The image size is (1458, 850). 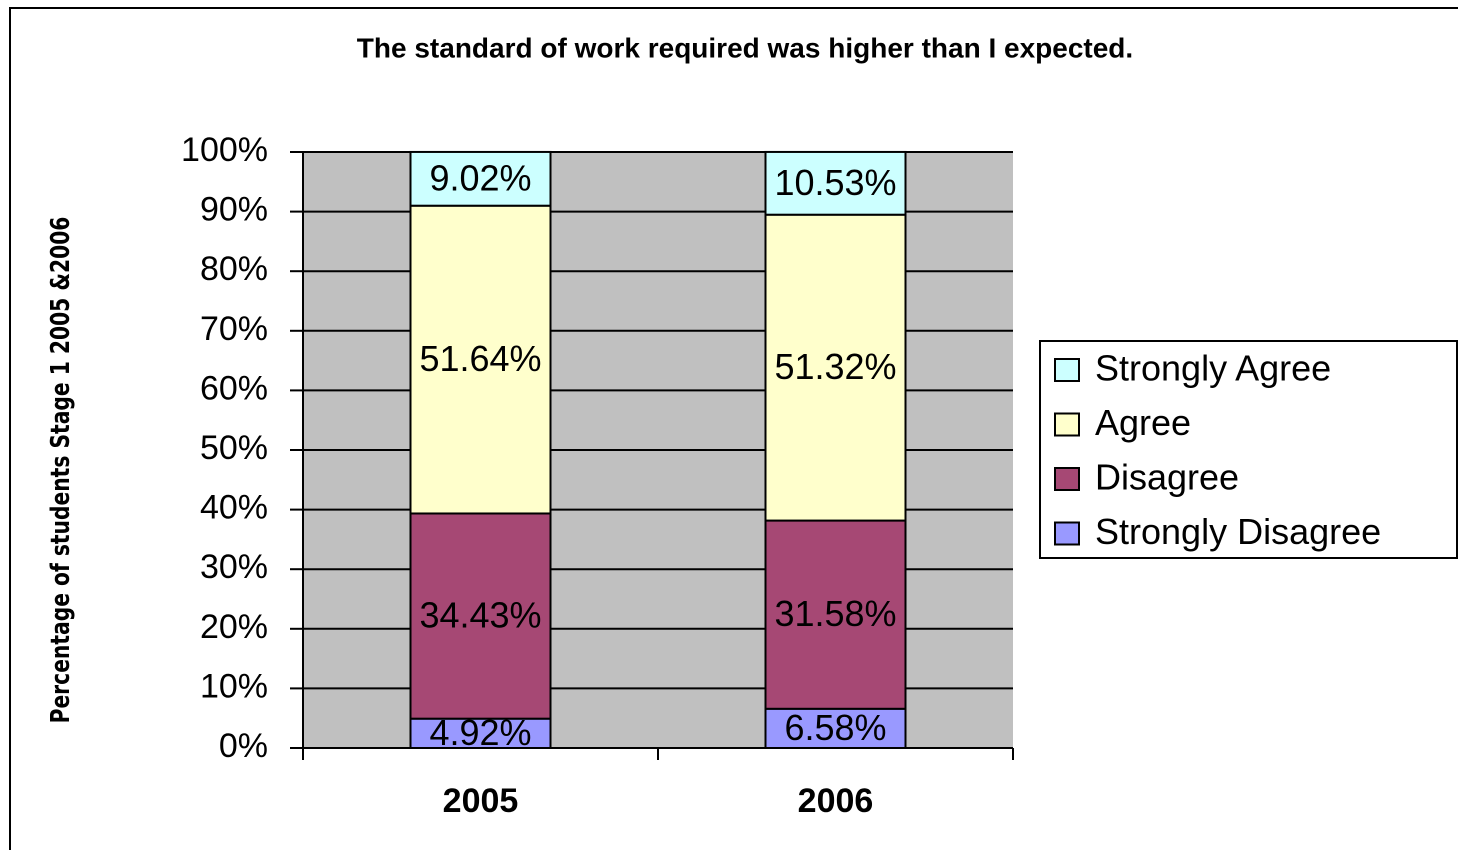 What do you see at coordinates (836, 801) in the screenshot?
I see `x-tick-label: 2006` at bounding box center [836, 801].